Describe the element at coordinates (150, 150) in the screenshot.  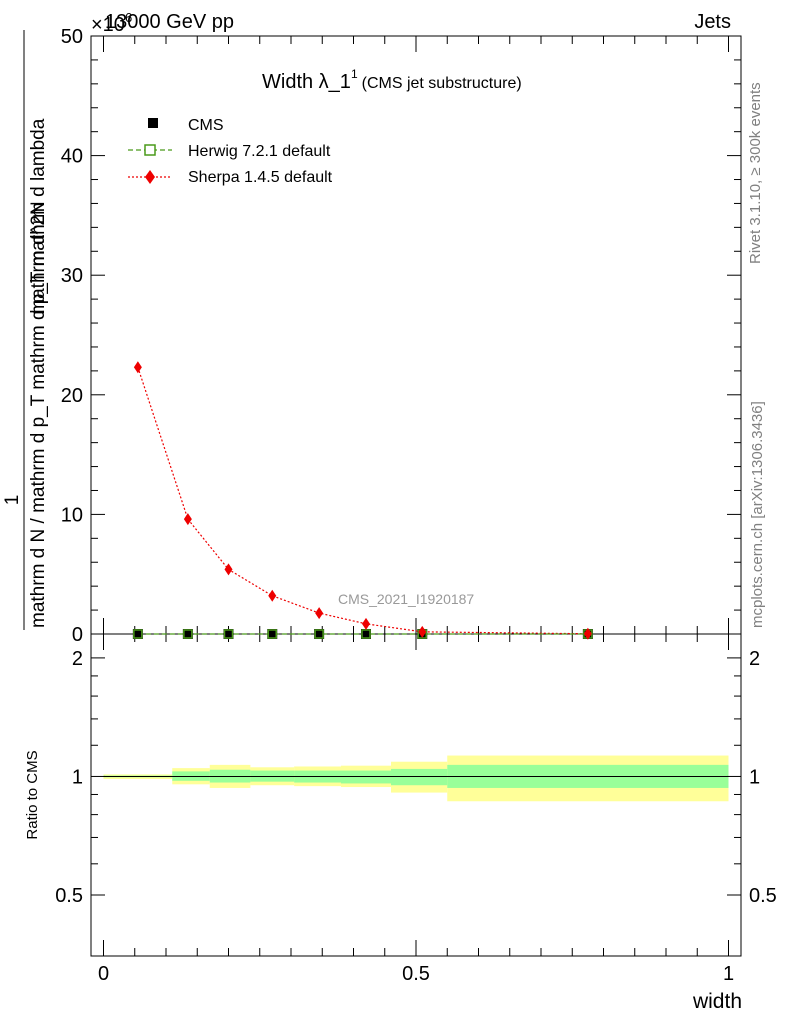
I see `legend-herwig-marker` at that location.